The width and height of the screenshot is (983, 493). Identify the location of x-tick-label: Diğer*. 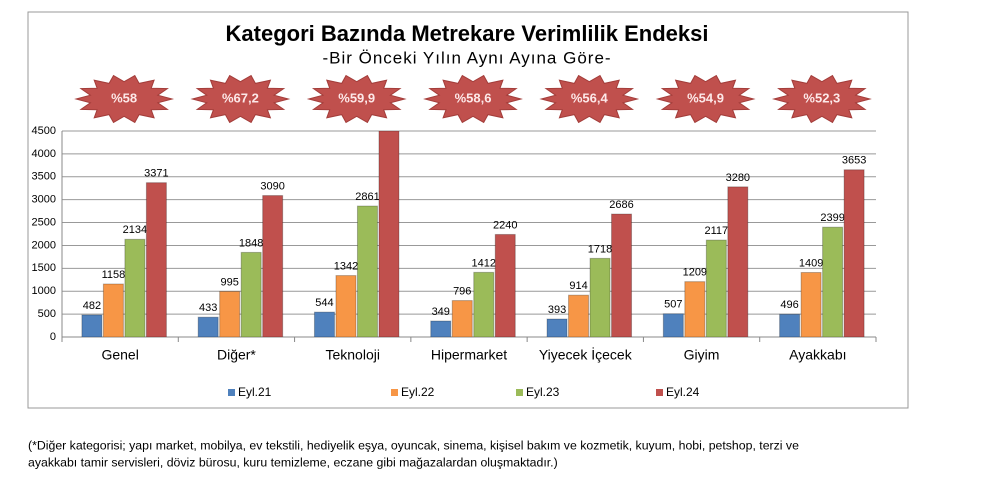
(236, 355).